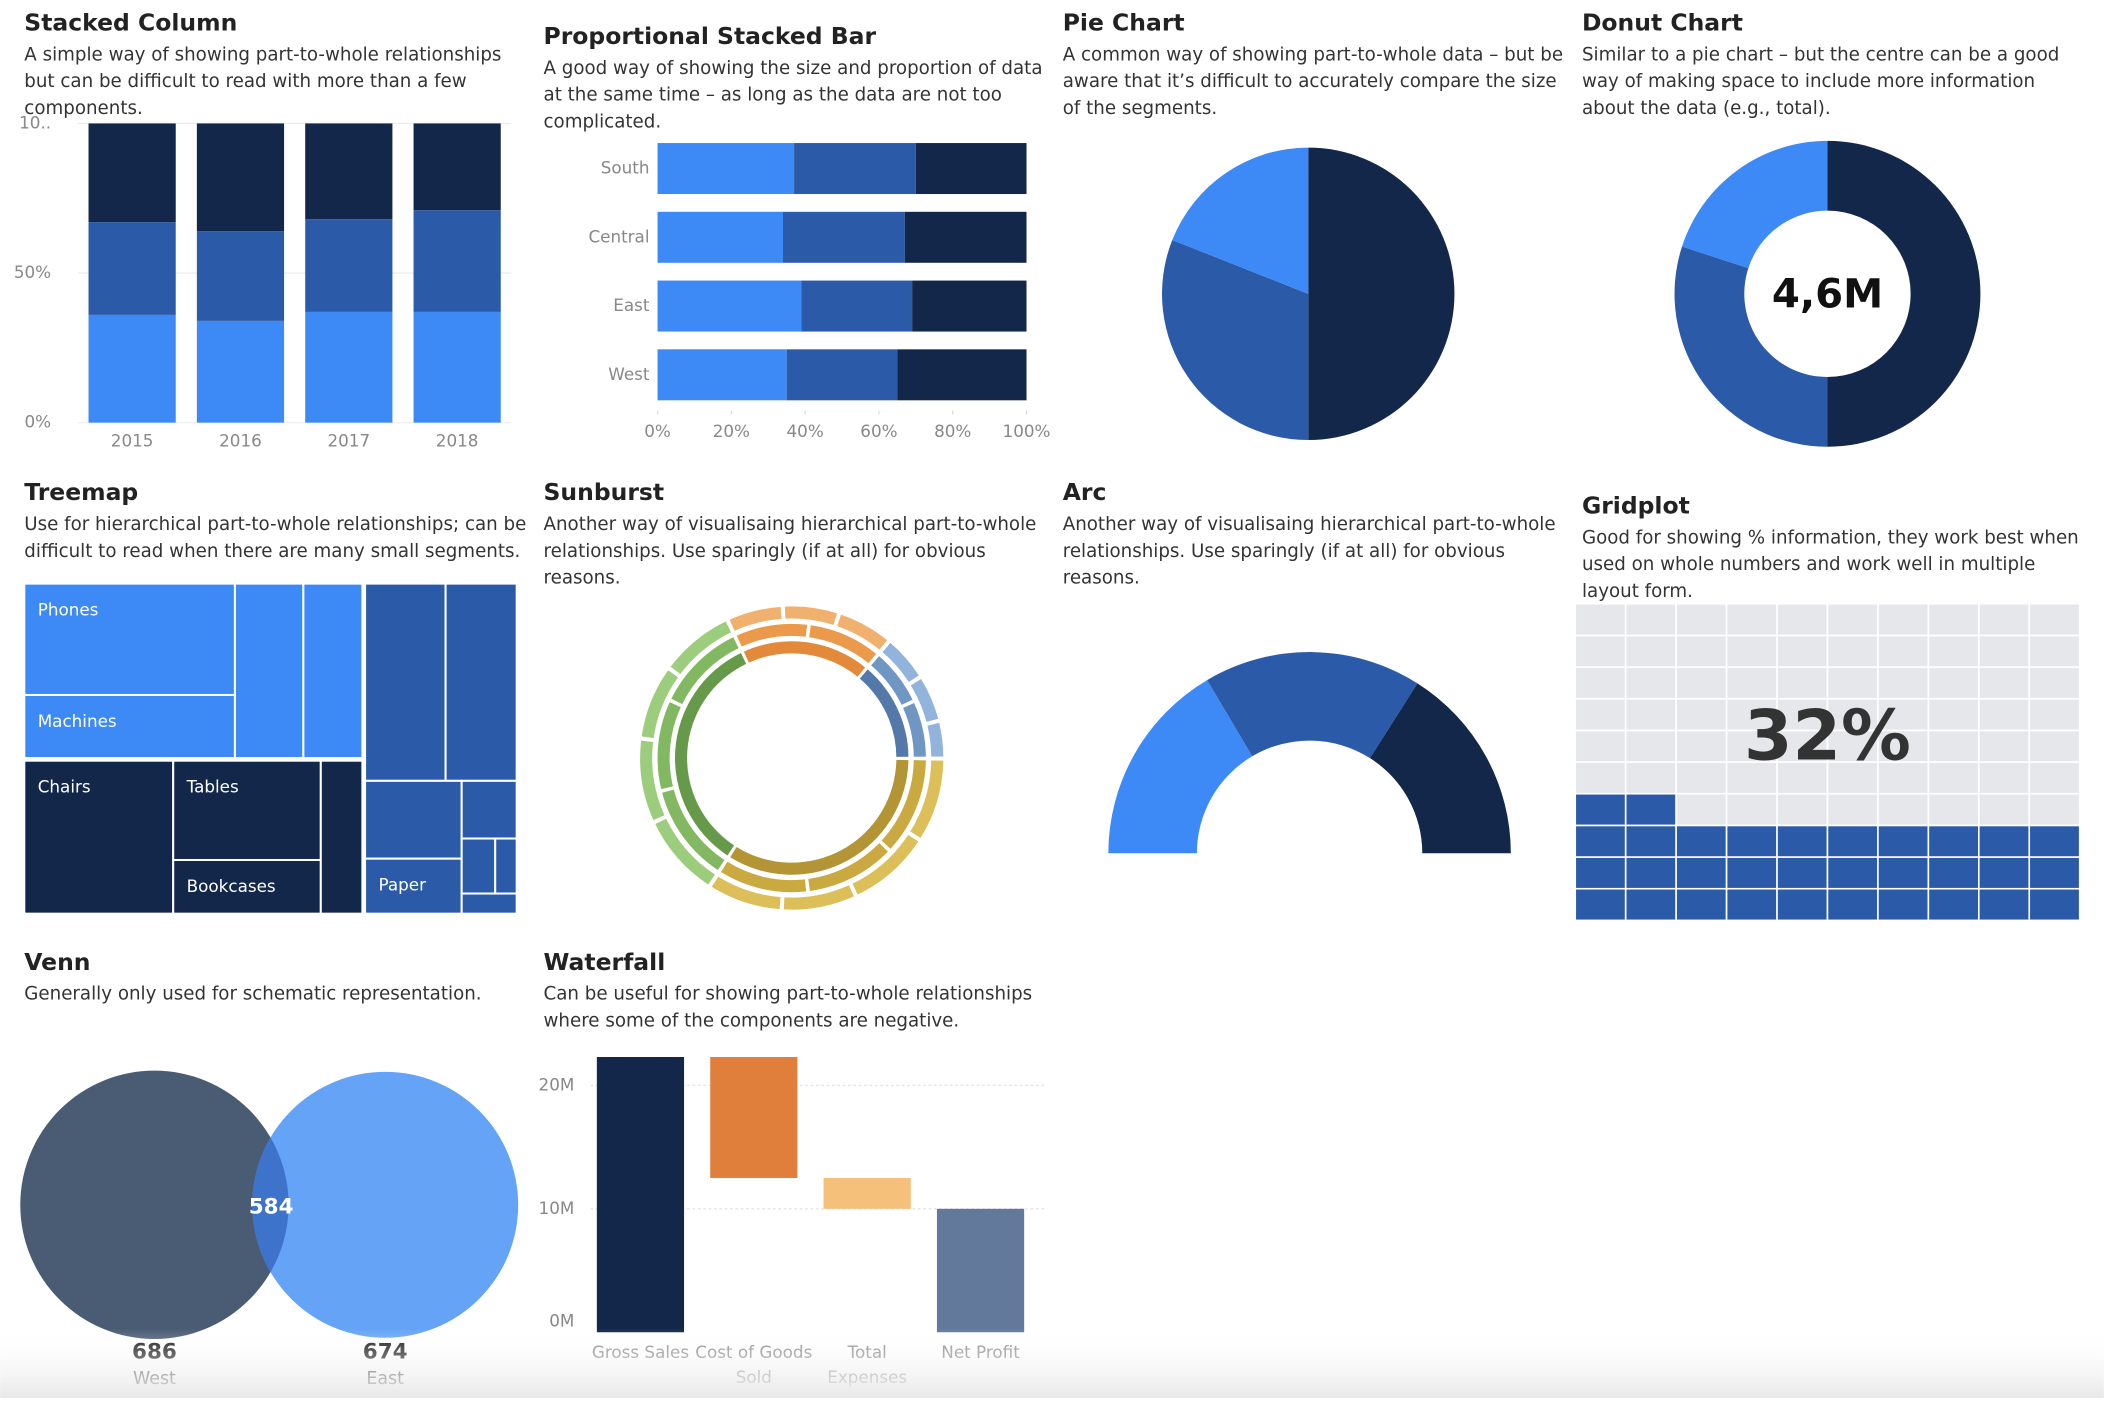  I want to click on x-tick-label: 20%, so click(731, 431).